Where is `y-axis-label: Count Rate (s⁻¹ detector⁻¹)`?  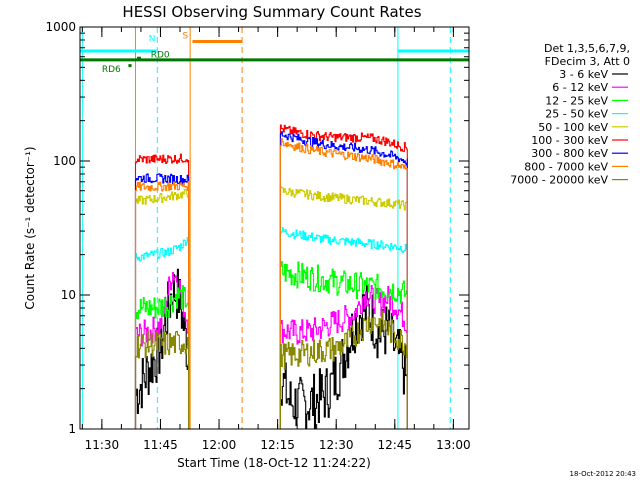 y-axis-label: Count Rate (s⁻¹ detector⁻¹) is located at coordinates (30, 227).